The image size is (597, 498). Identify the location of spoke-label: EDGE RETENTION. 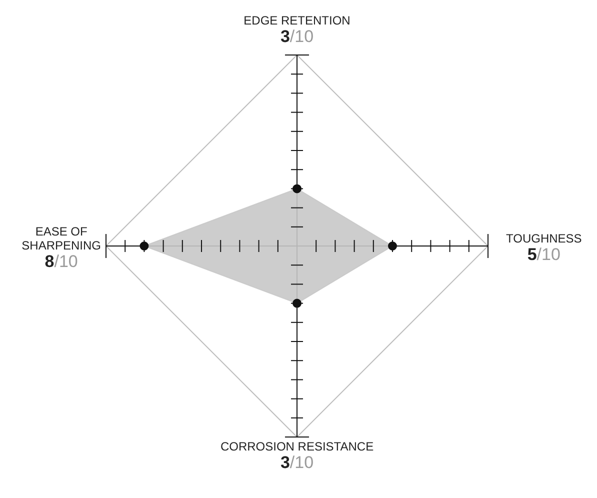
(297, 20).